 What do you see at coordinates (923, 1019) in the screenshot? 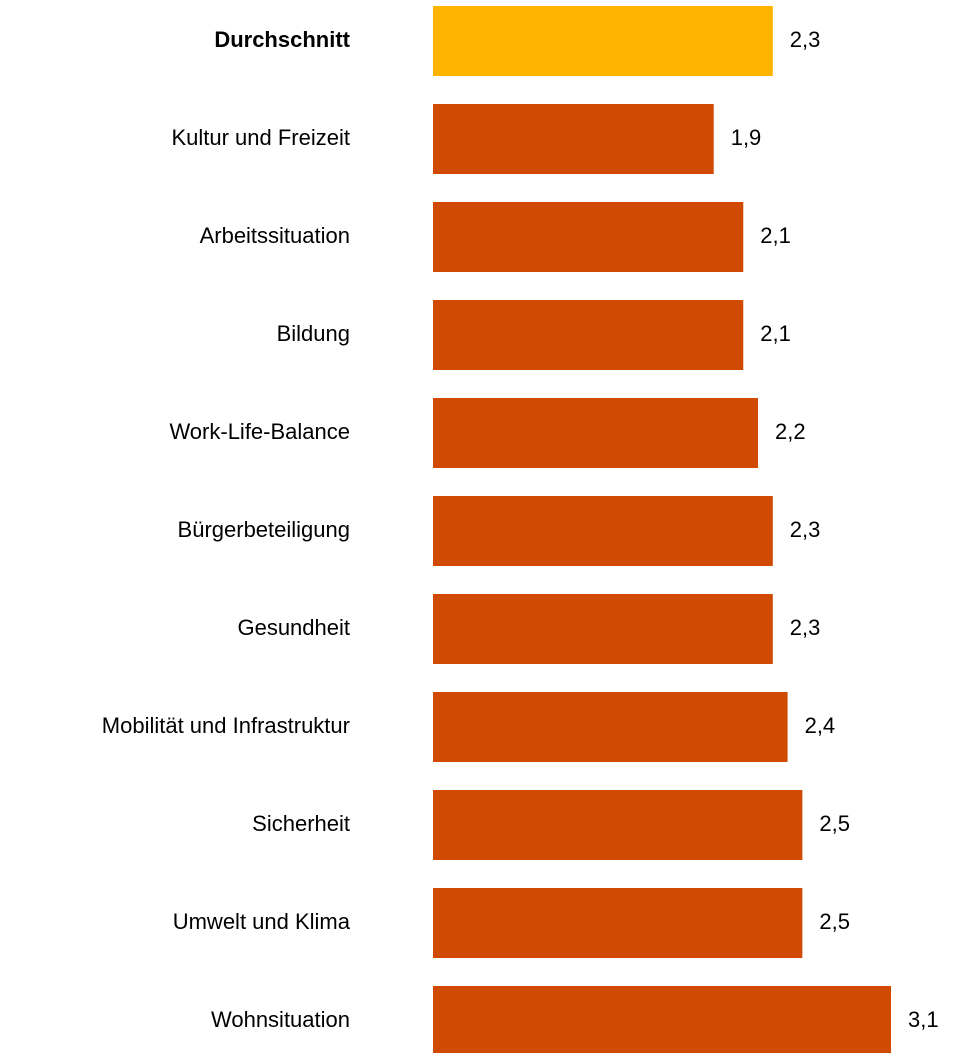
I see `value-label: 3,1` at bounding box center [923, 1019].